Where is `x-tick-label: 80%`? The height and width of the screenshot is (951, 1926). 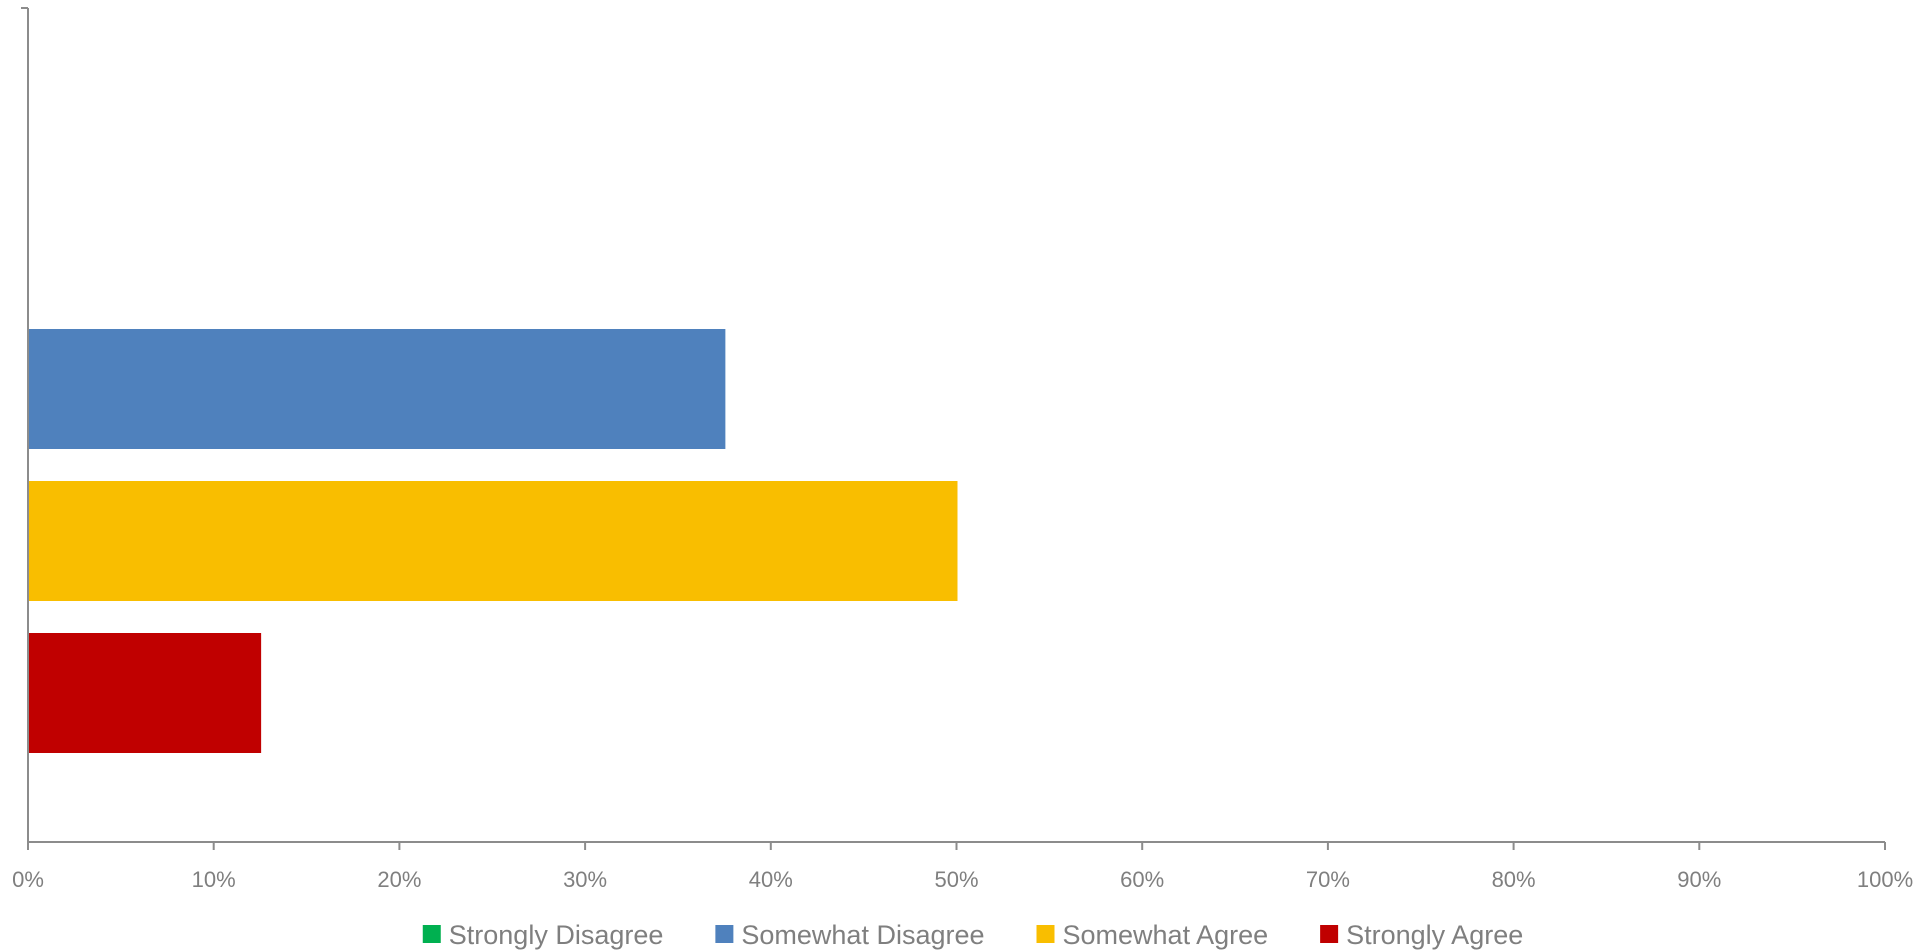 x-tick-label: 80% is located at coordinates (1514, 879).